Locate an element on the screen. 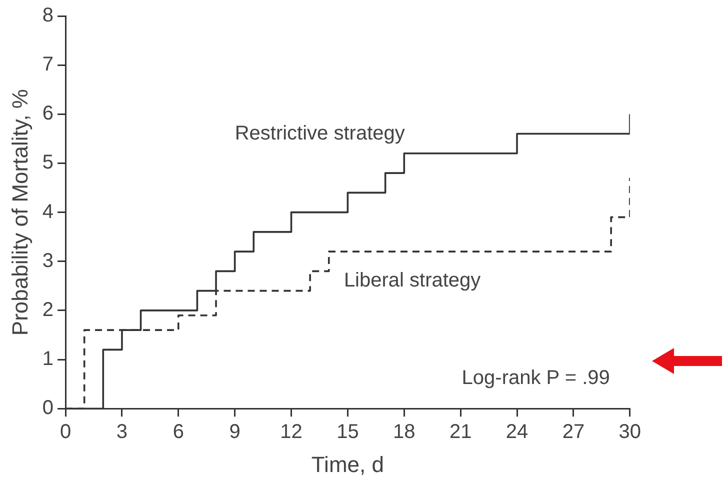 Image resolution: width=725 pixels, height=483 pixels. y-tick-label: 7 is located at coordinates (48, 65).